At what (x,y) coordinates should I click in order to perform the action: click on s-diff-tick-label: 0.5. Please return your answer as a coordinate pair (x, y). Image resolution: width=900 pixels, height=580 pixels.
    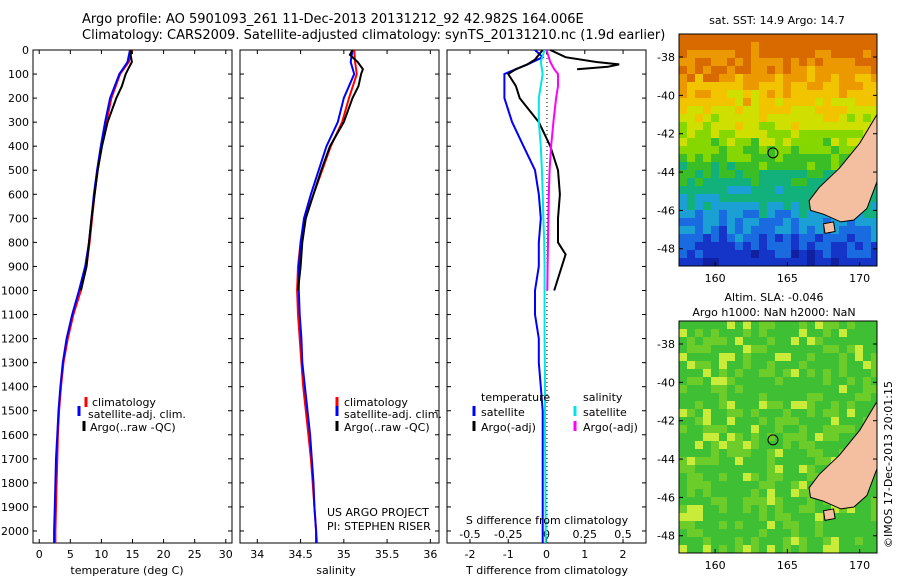
    Looking at the image, I should click on (623, 534).